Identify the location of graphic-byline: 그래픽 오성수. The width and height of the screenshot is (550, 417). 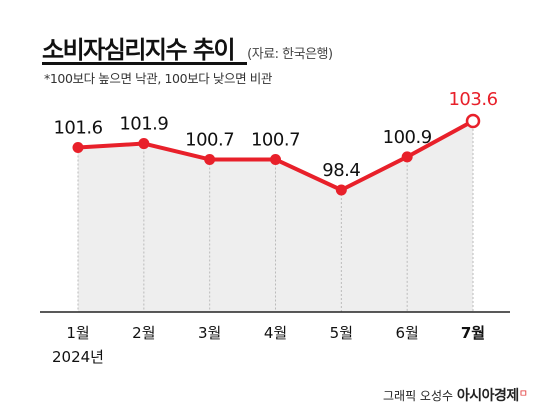
(418, 396).